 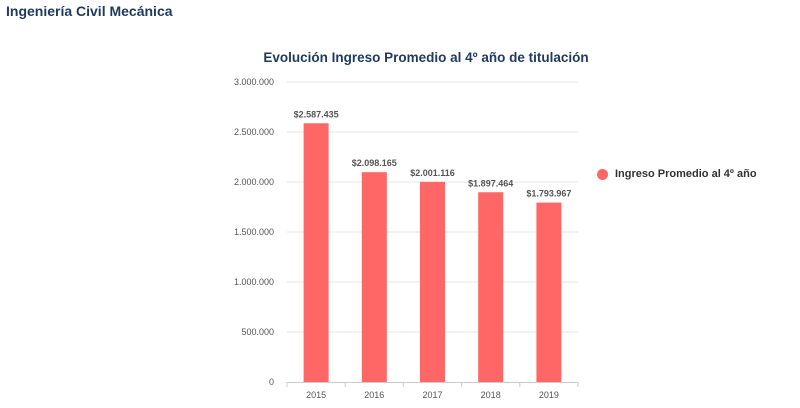 What do you see at coordinates (254, 182) in the screenshot?
I see `y-tick-label: 2.000.000` at bounding box center [254, 182].